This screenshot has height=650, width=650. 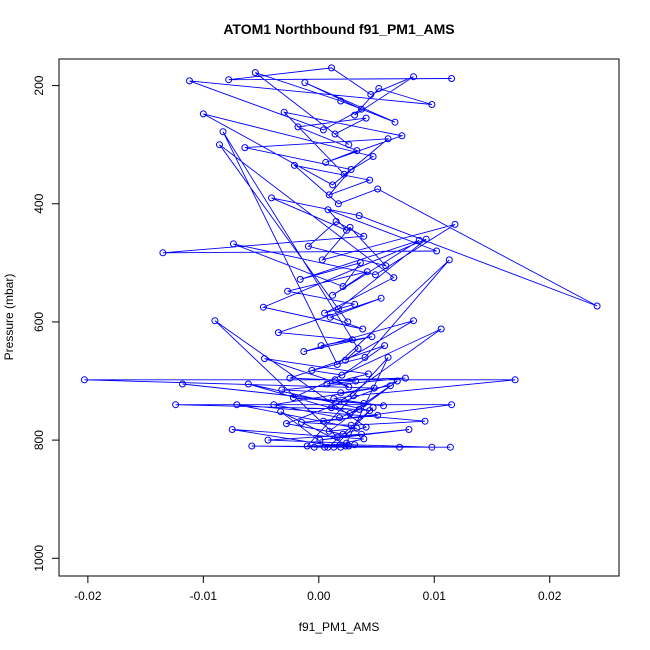 What do you see at coordinates (88, 596) in the screenshot?
I see `x-tick-label: -0.02` at bounding box center [88, 596].